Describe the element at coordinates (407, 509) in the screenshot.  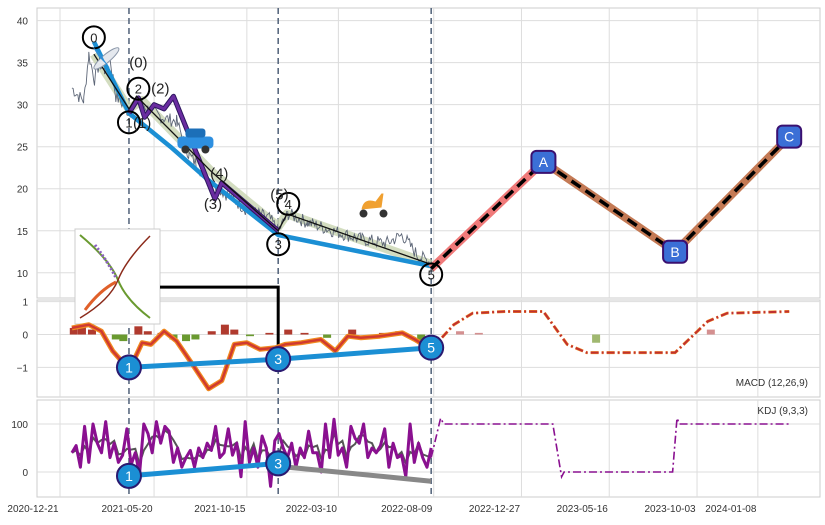
I see `x-tick-label: 2022-08-09` at that location.